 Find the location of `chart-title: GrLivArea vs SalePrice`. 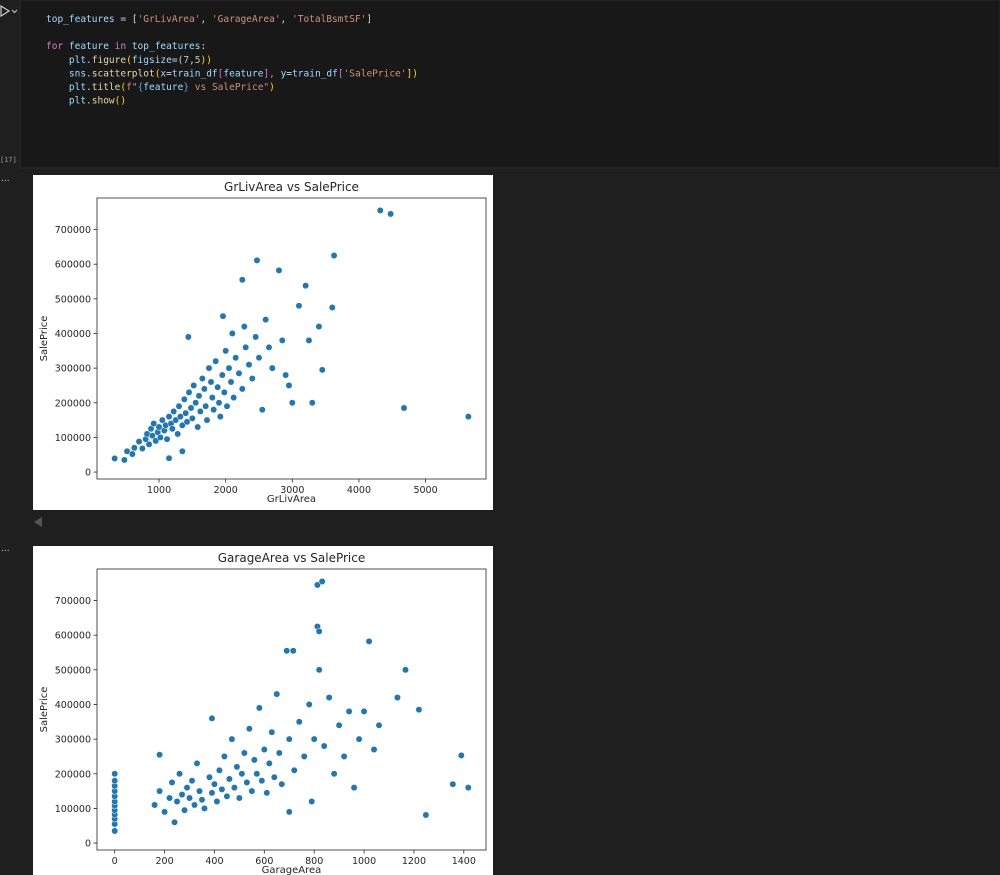

chart-title: GrLivArea vs SalePrice is located at coordinates (291, 187).